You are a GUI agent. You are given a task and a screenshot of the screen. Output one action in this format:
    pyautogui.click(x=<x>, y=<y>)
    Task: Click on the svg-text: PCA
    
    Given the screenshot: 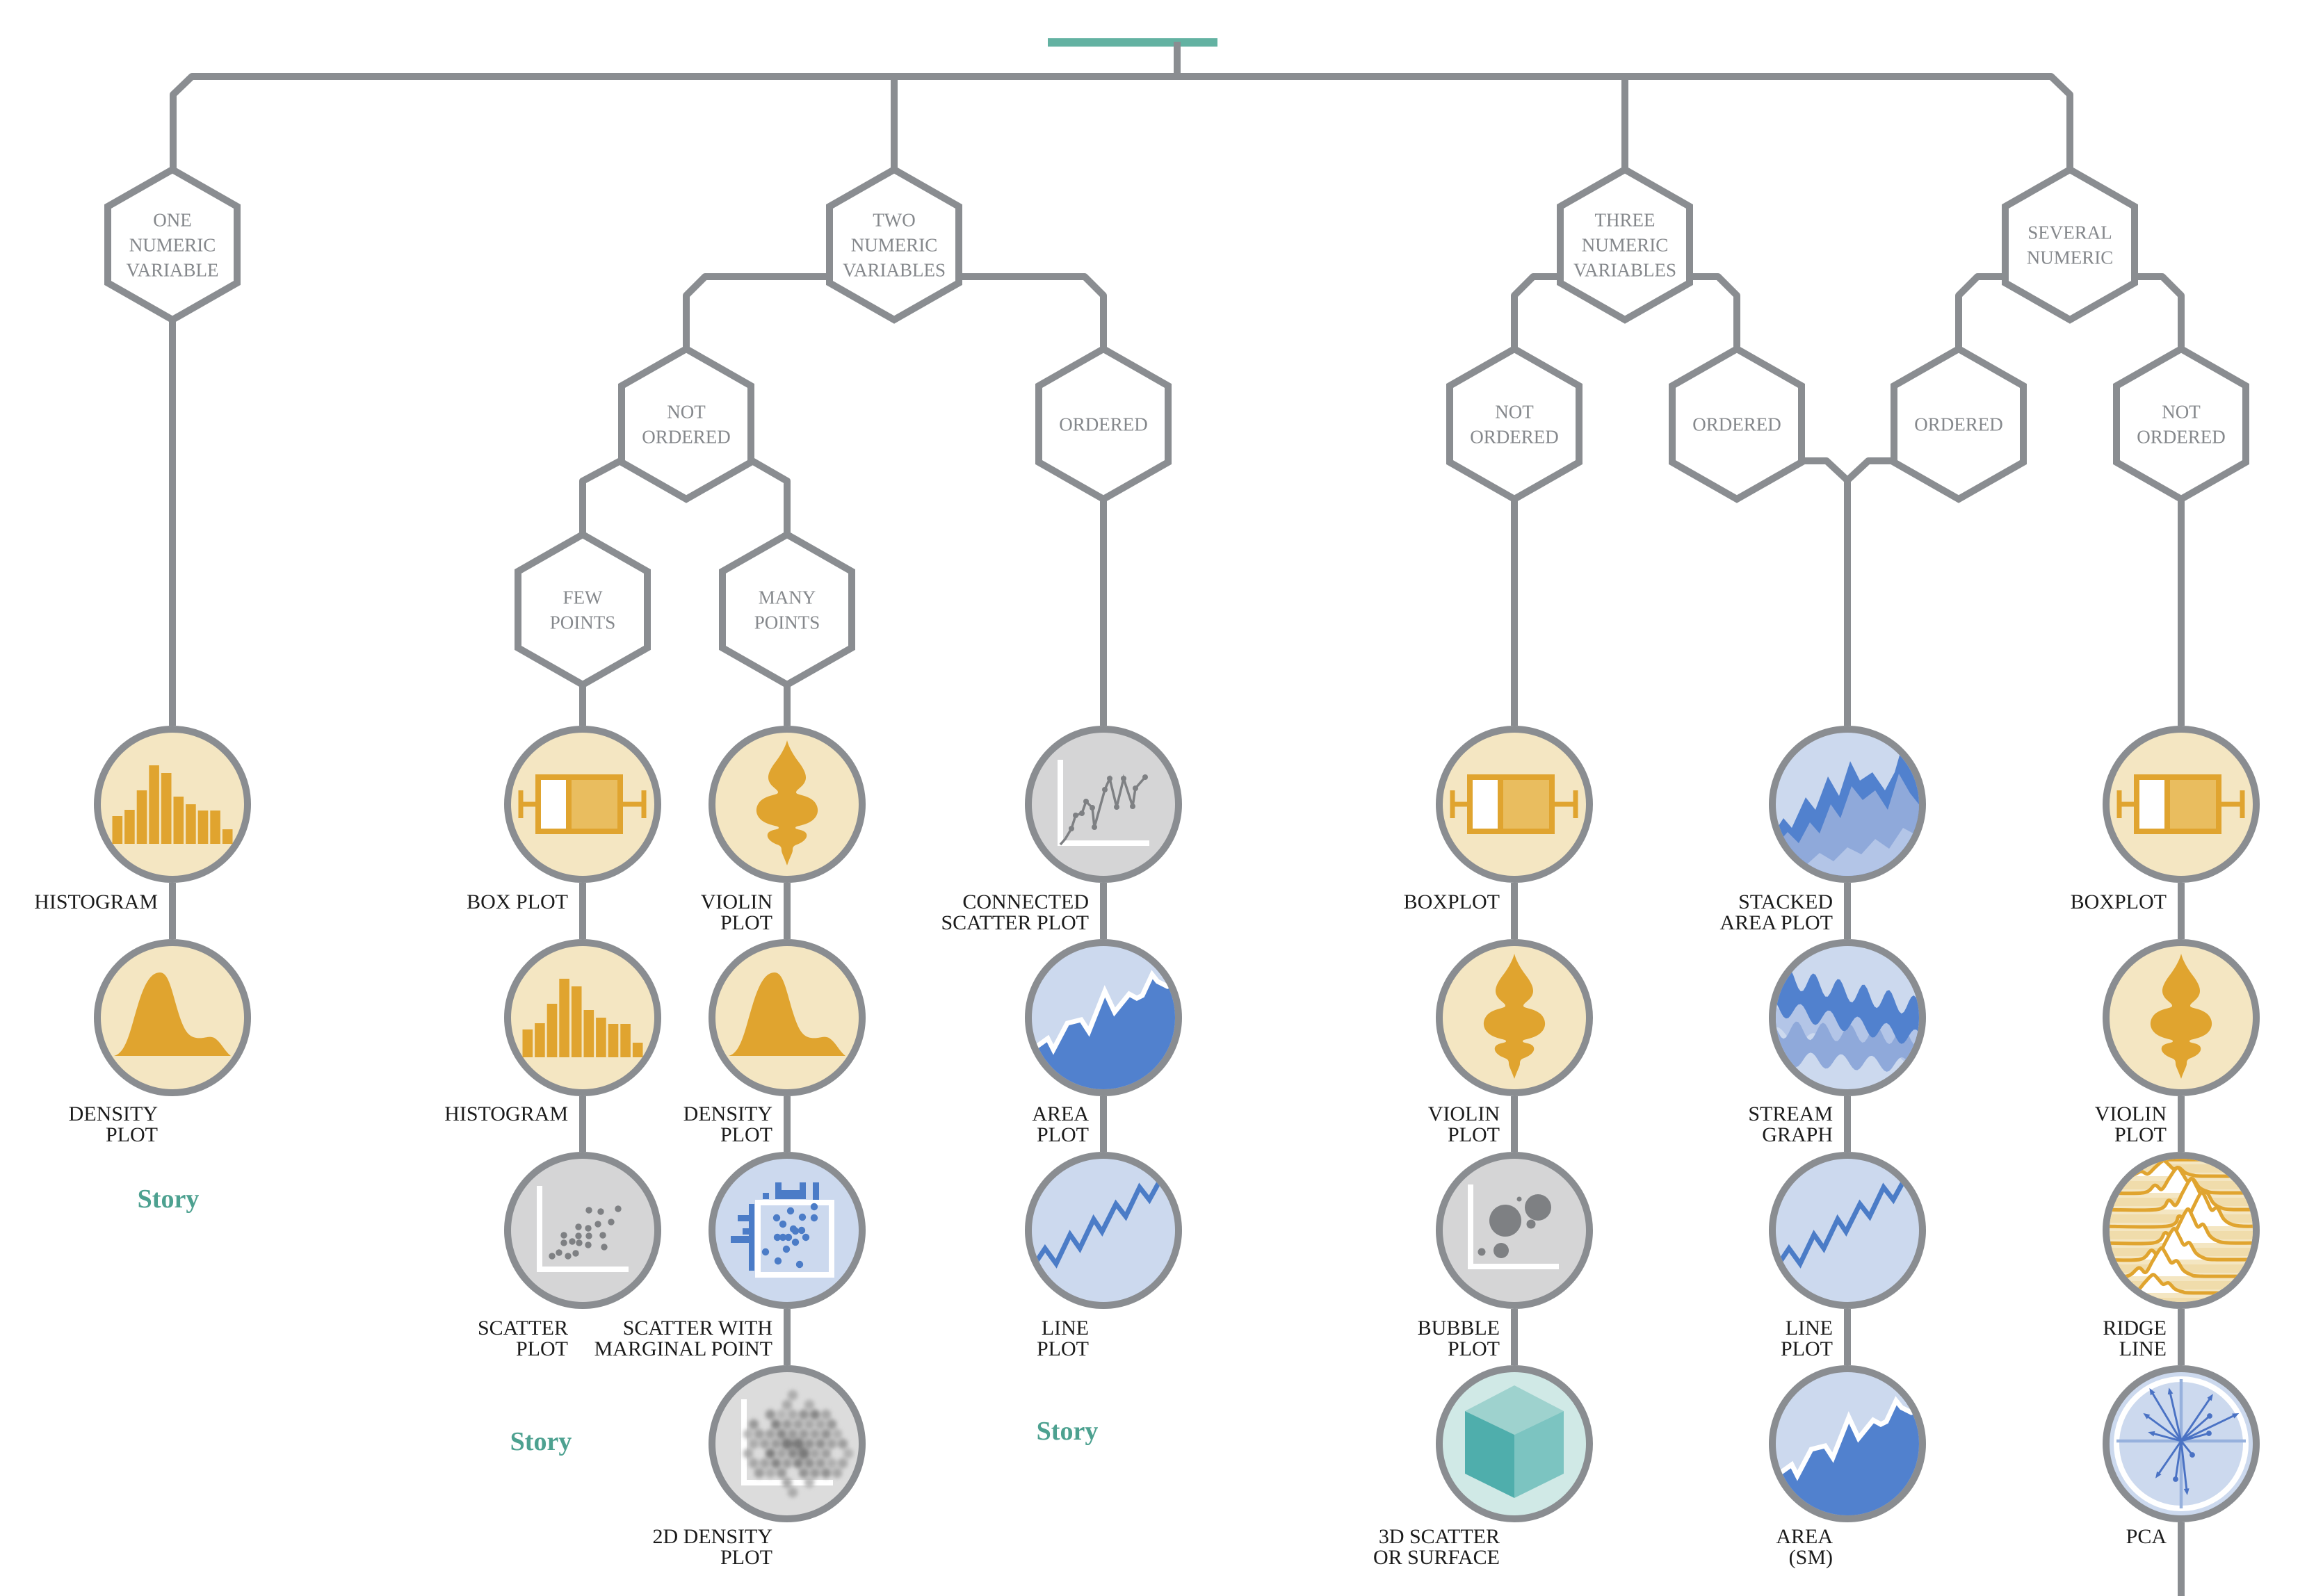 What is the action you would take?
    pyautogui.click(x=2146, y=1536)
    